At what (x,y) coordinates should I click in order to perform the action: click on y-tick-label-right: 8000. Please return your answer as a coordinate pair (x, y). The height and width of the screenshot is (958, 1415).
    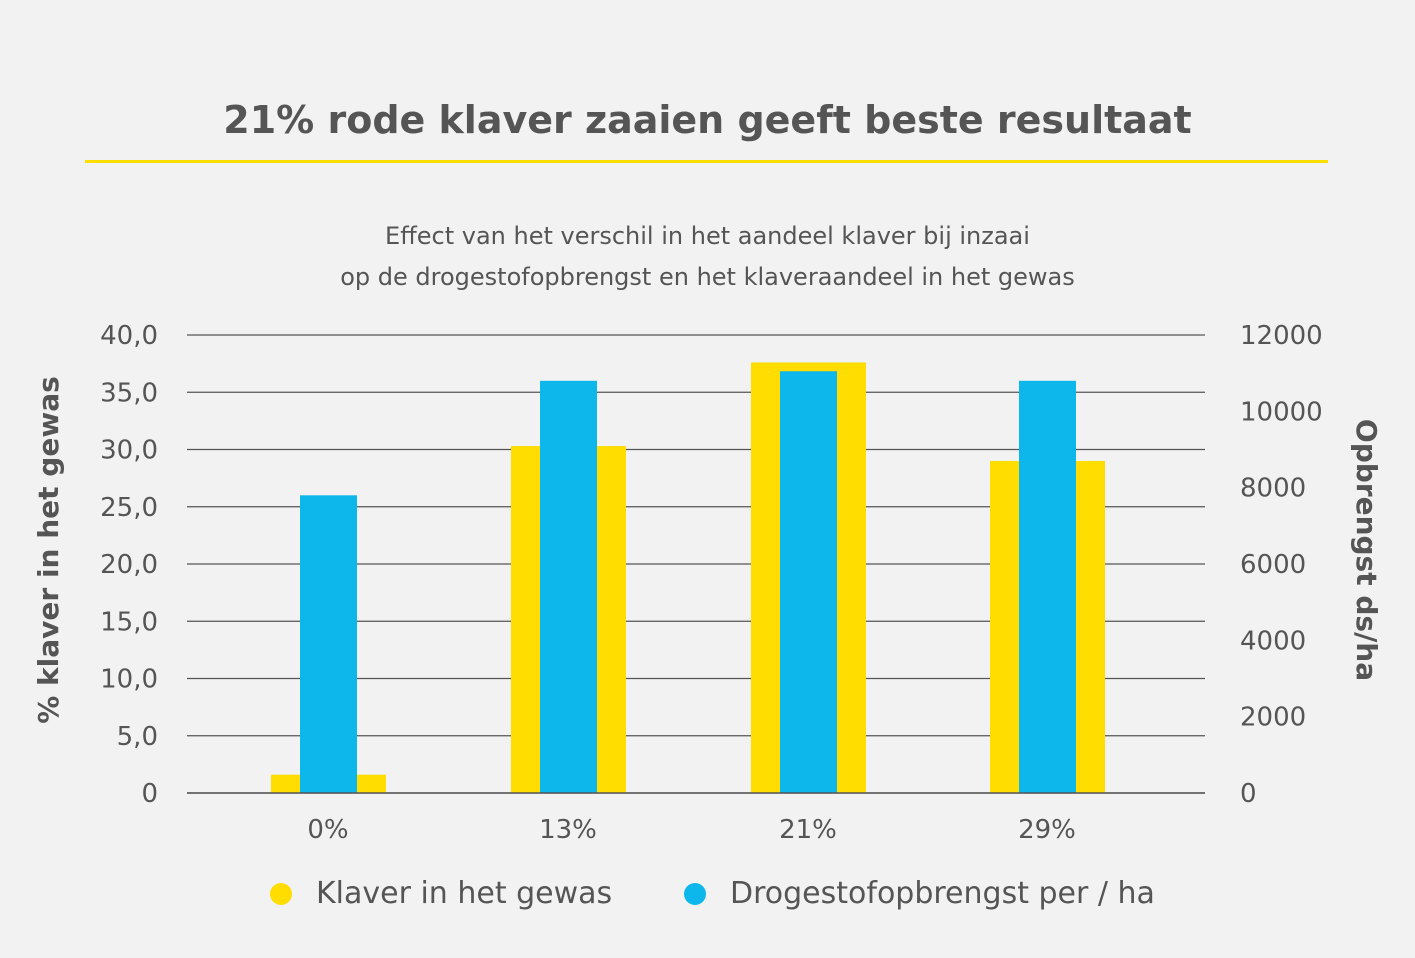
    Looking at the image, I should click on (1273, 489).